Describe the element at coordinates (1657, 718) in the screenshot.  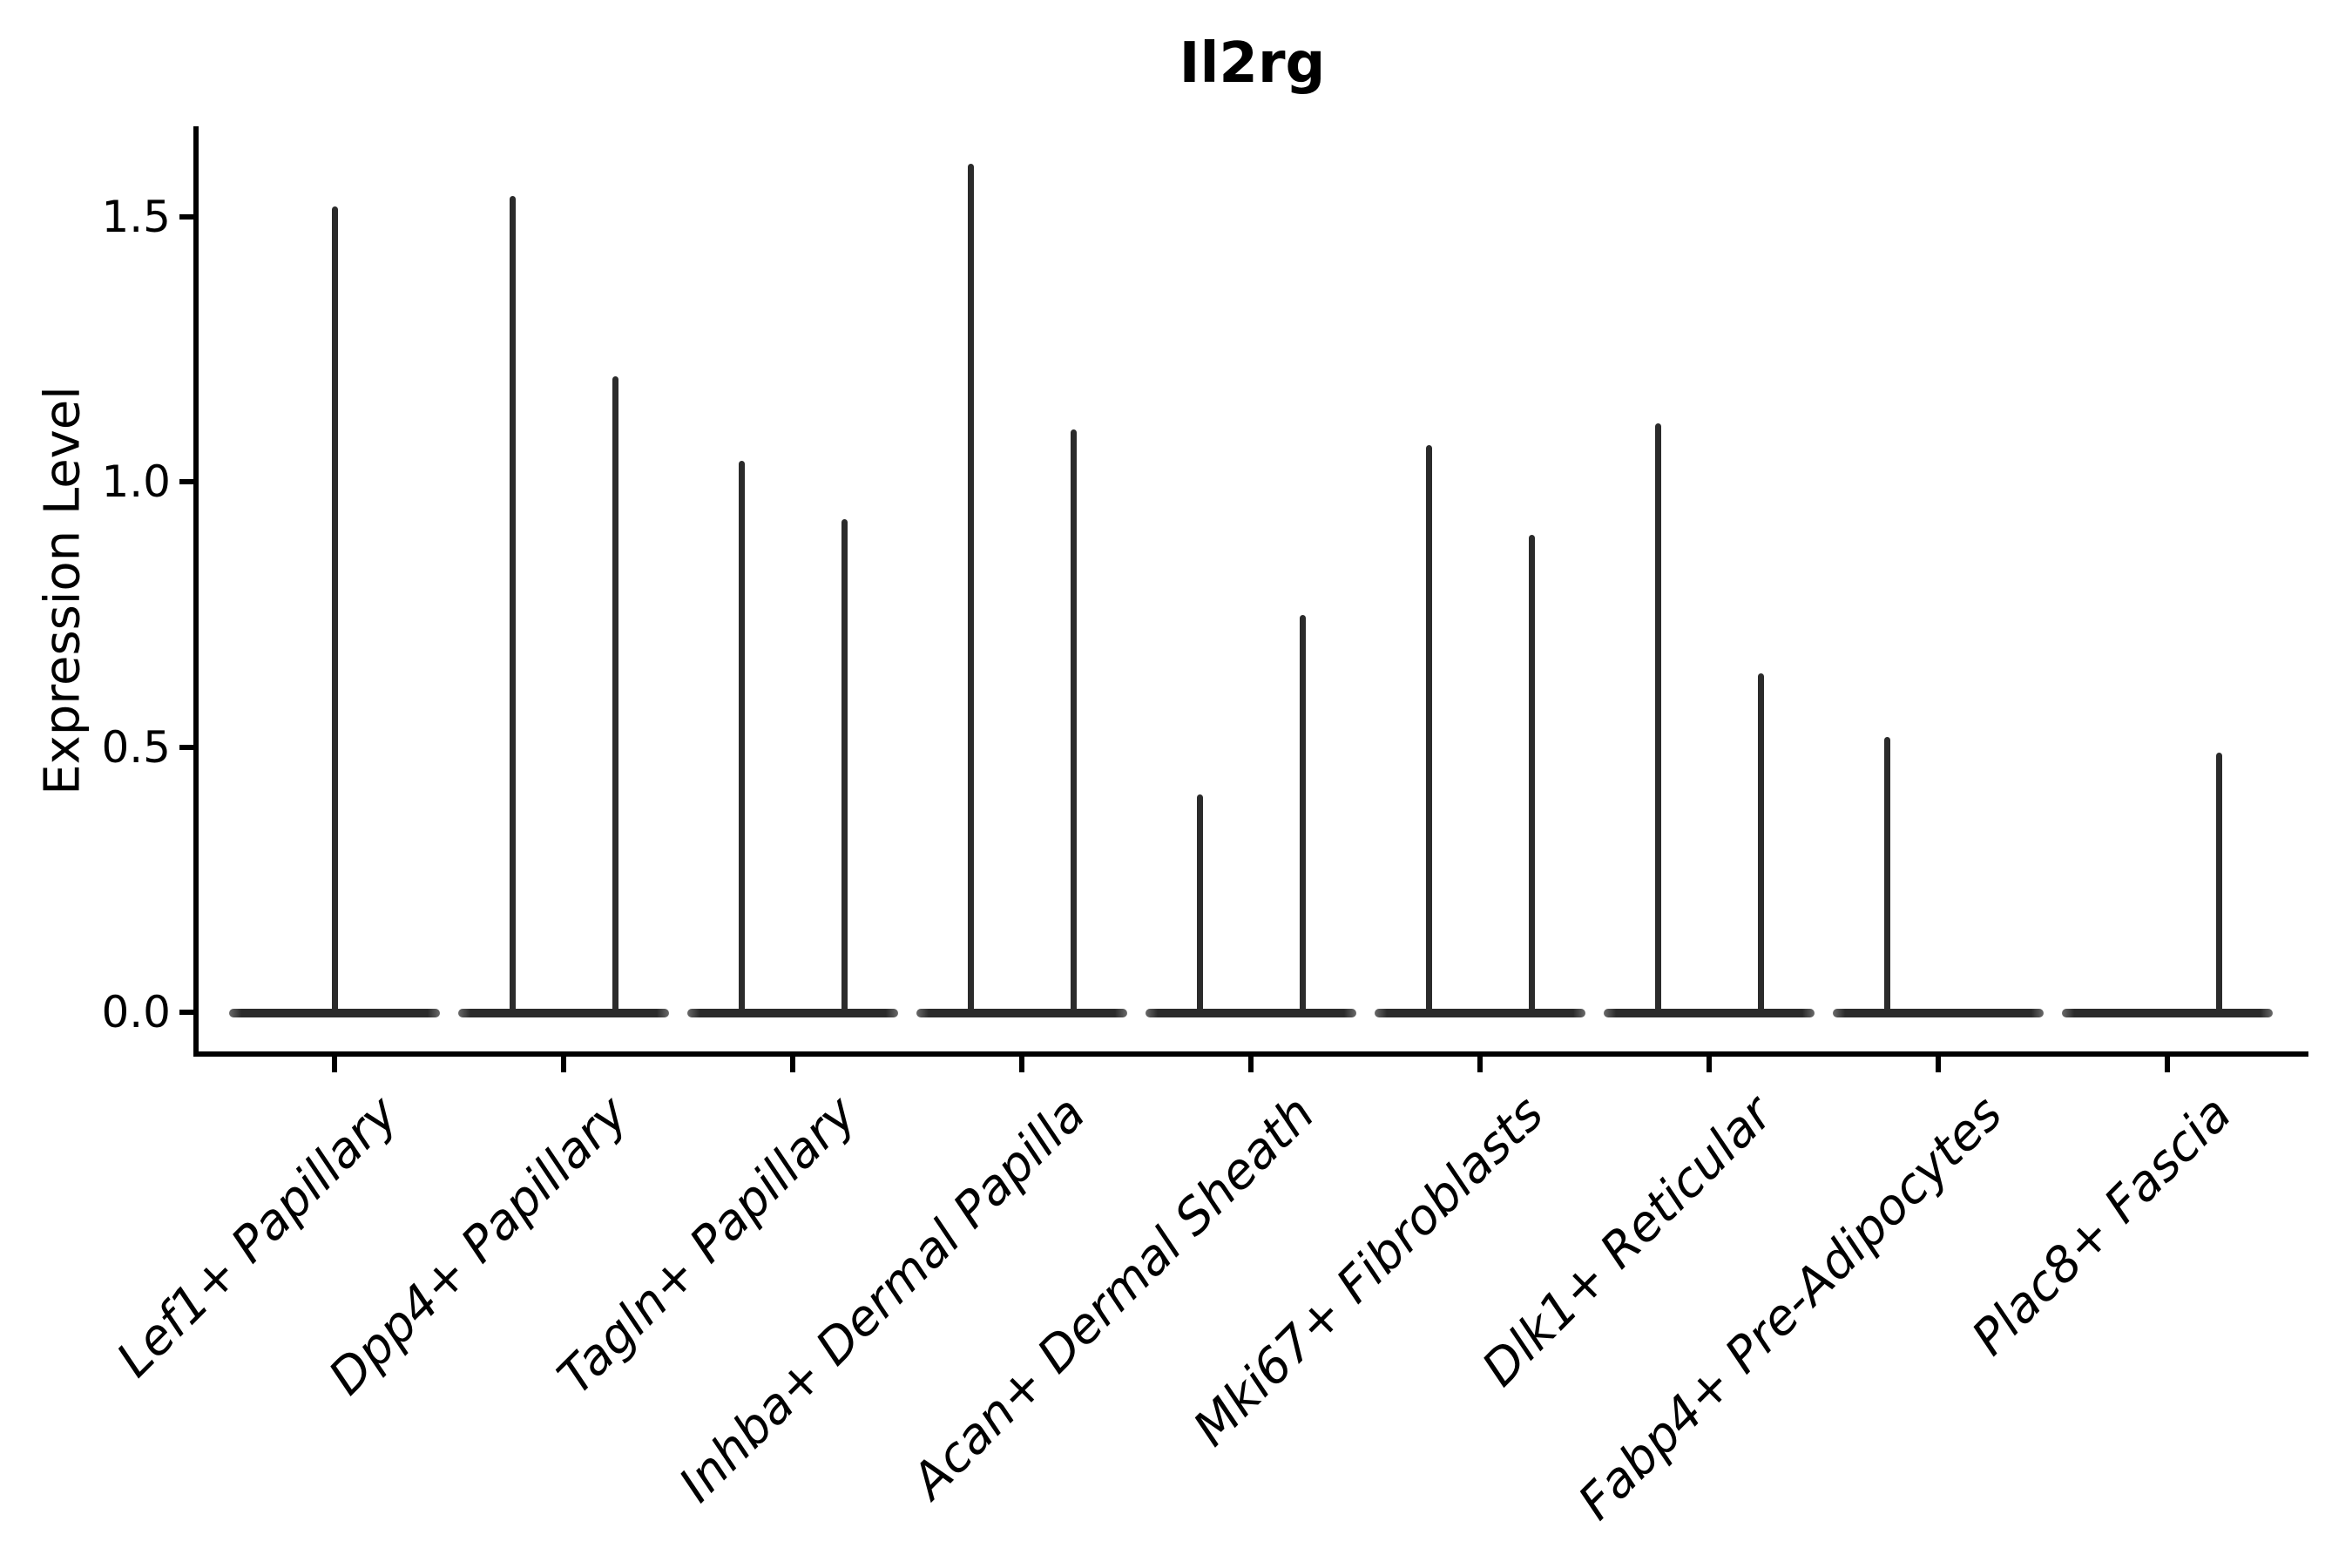
I see `violin-spike-dlk1-reticular-left` at that location.